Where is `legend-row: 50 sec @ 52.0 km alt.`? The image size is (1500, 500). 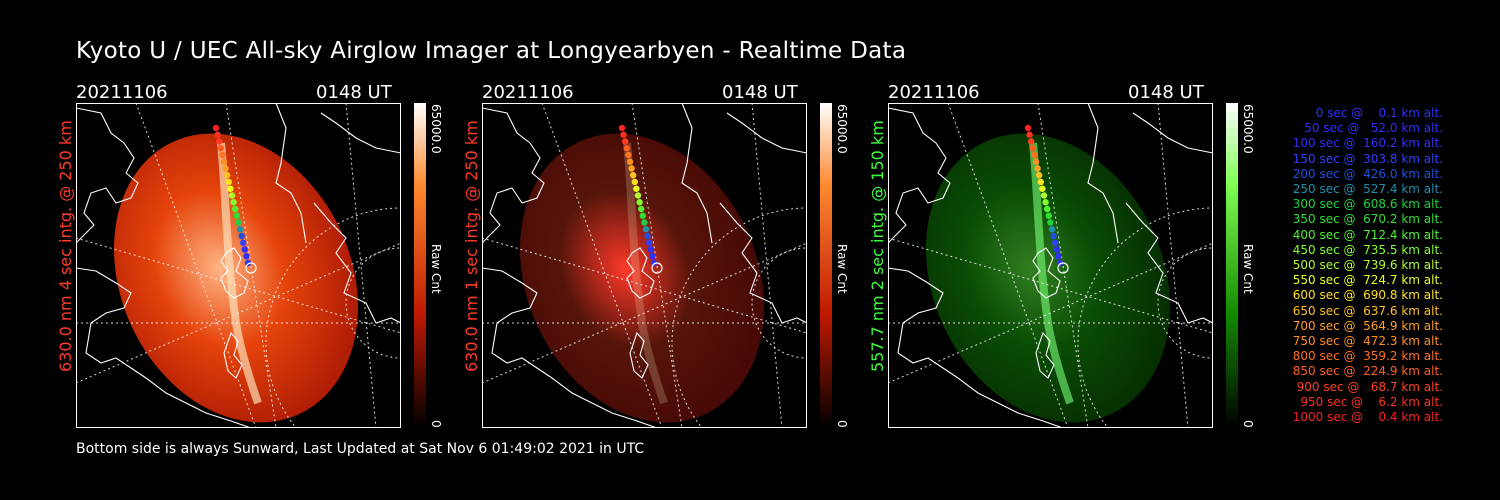
legend-row: 50 sec @ 52.0 km alt. is located at coordinates (1373, 128).